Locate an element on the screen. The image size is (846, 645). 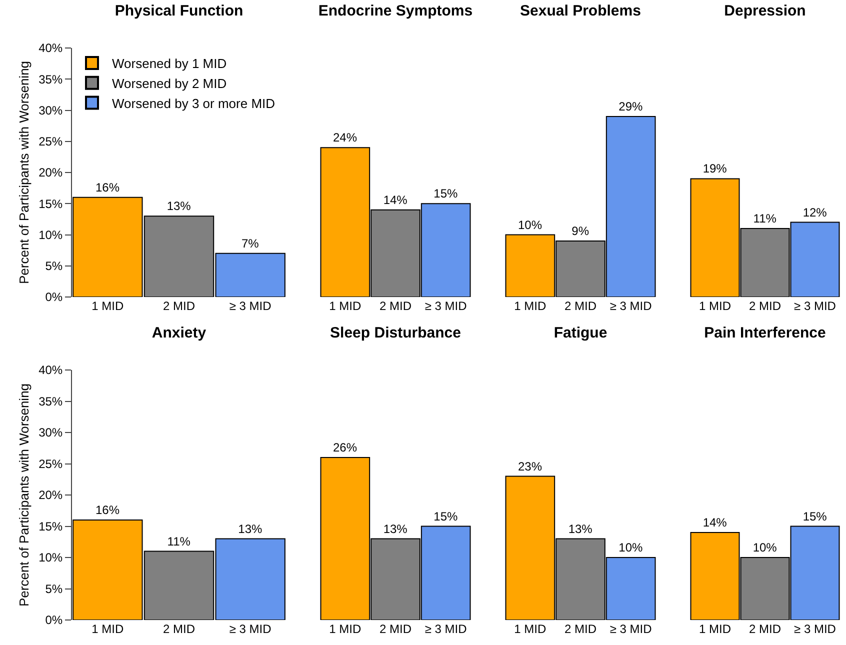
chart-title: Sexual Problems is located at coordinates (580, 11).